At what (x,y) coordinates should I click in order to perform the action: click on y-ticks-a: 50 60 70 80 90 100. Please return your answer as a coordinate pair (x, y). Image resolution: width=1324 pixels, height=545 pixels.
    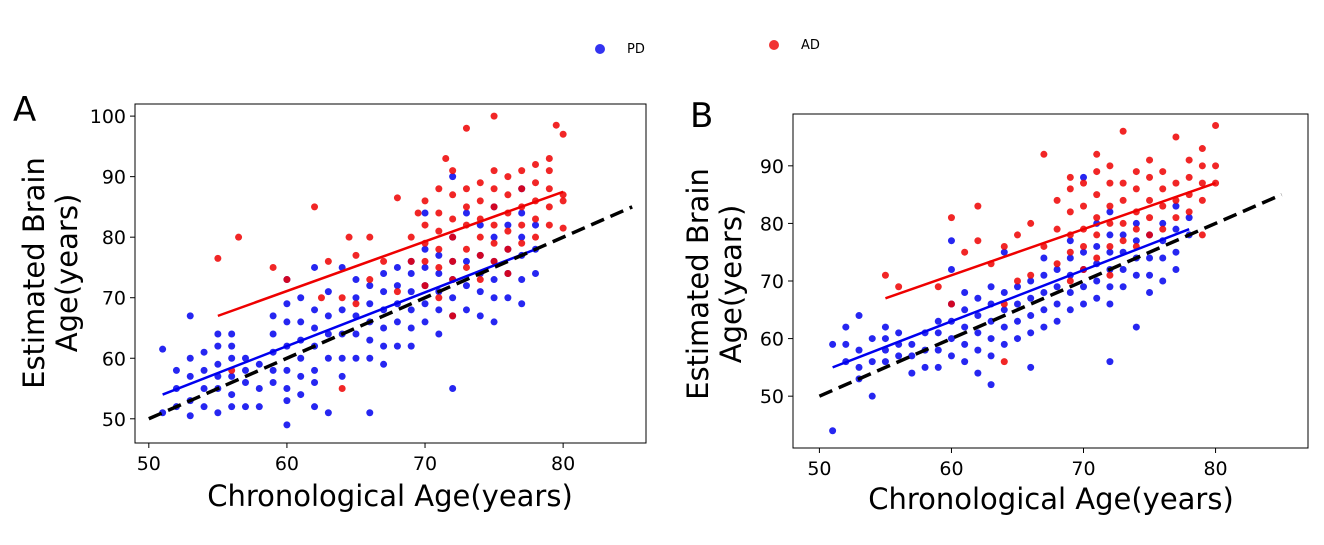
    Looking at the image, I should click on (112, 268).